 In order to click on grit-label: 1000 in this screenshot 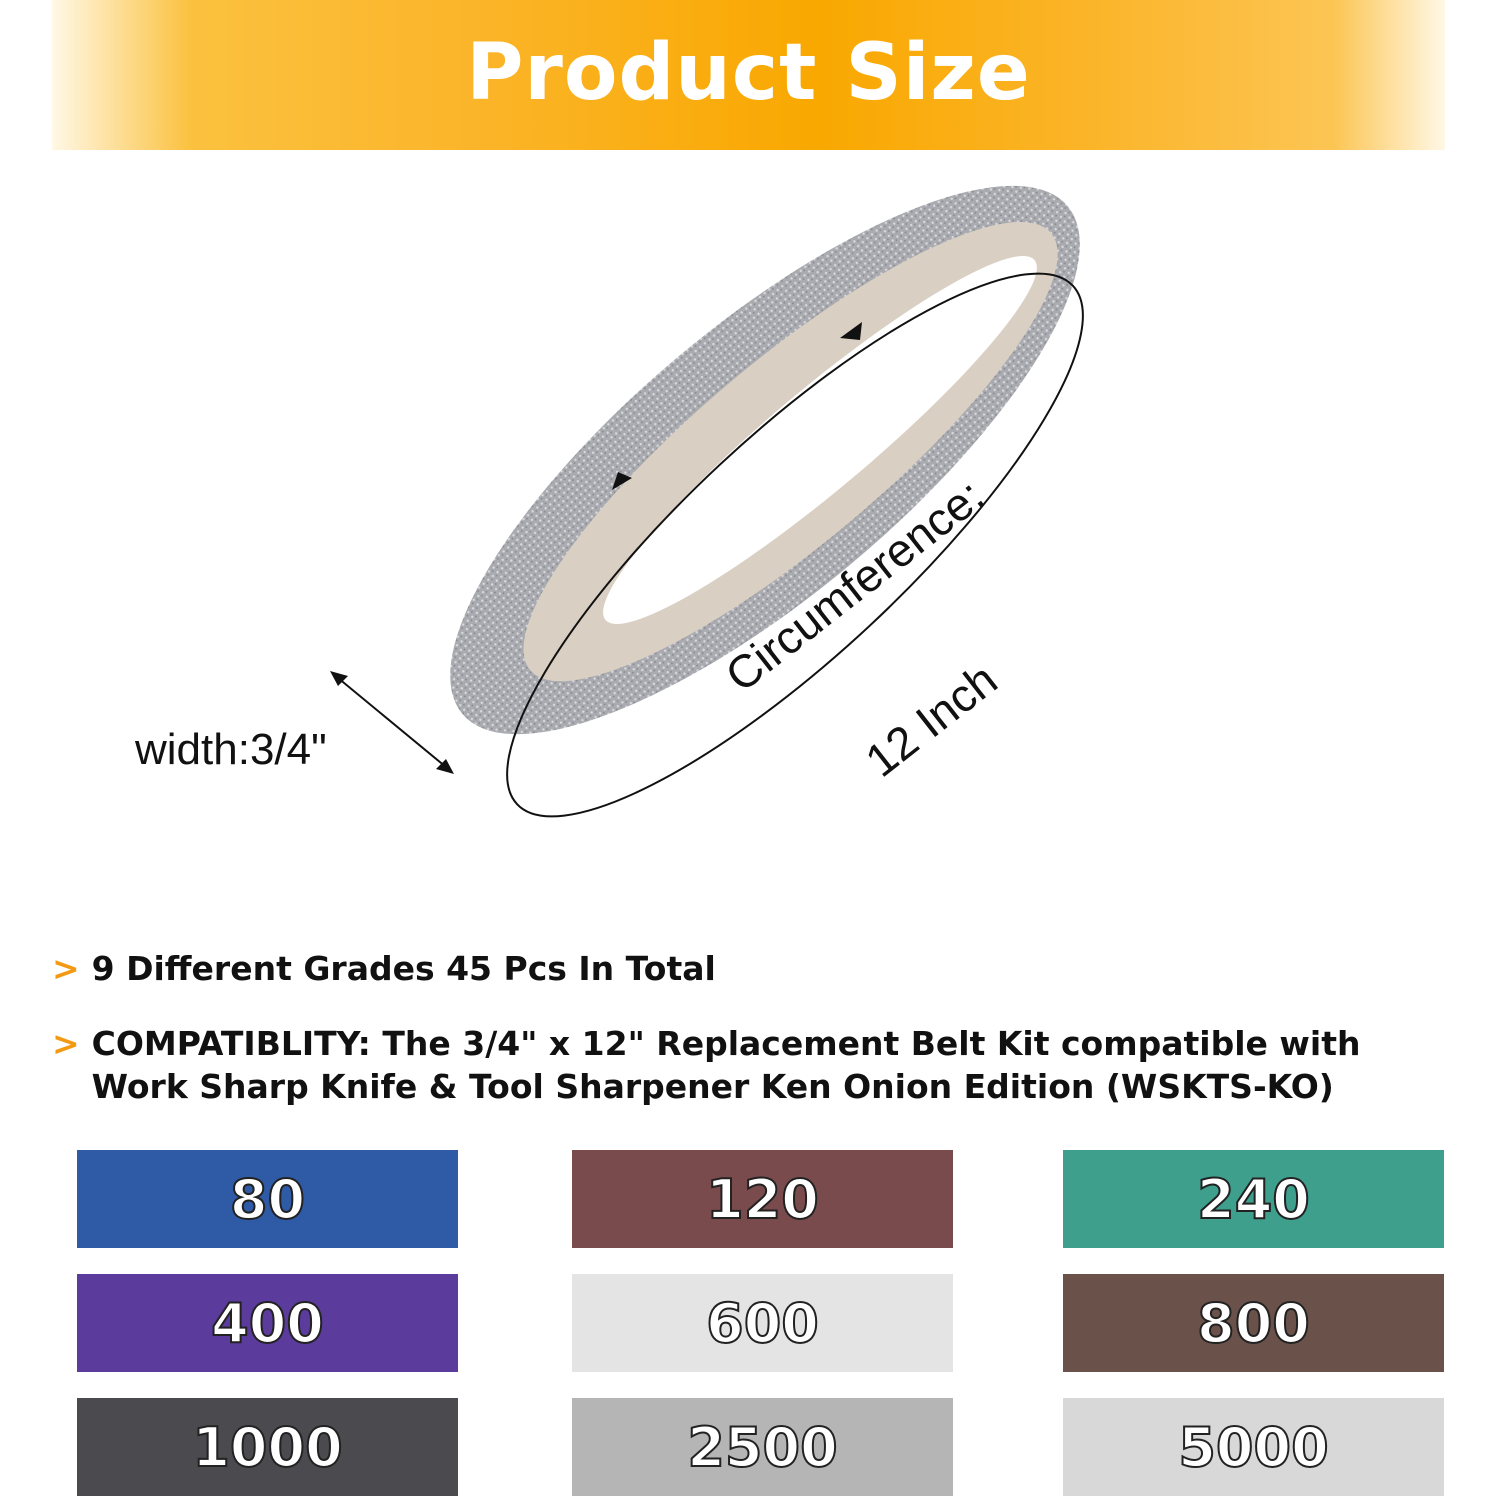, I will do `click(267, 1447)`.